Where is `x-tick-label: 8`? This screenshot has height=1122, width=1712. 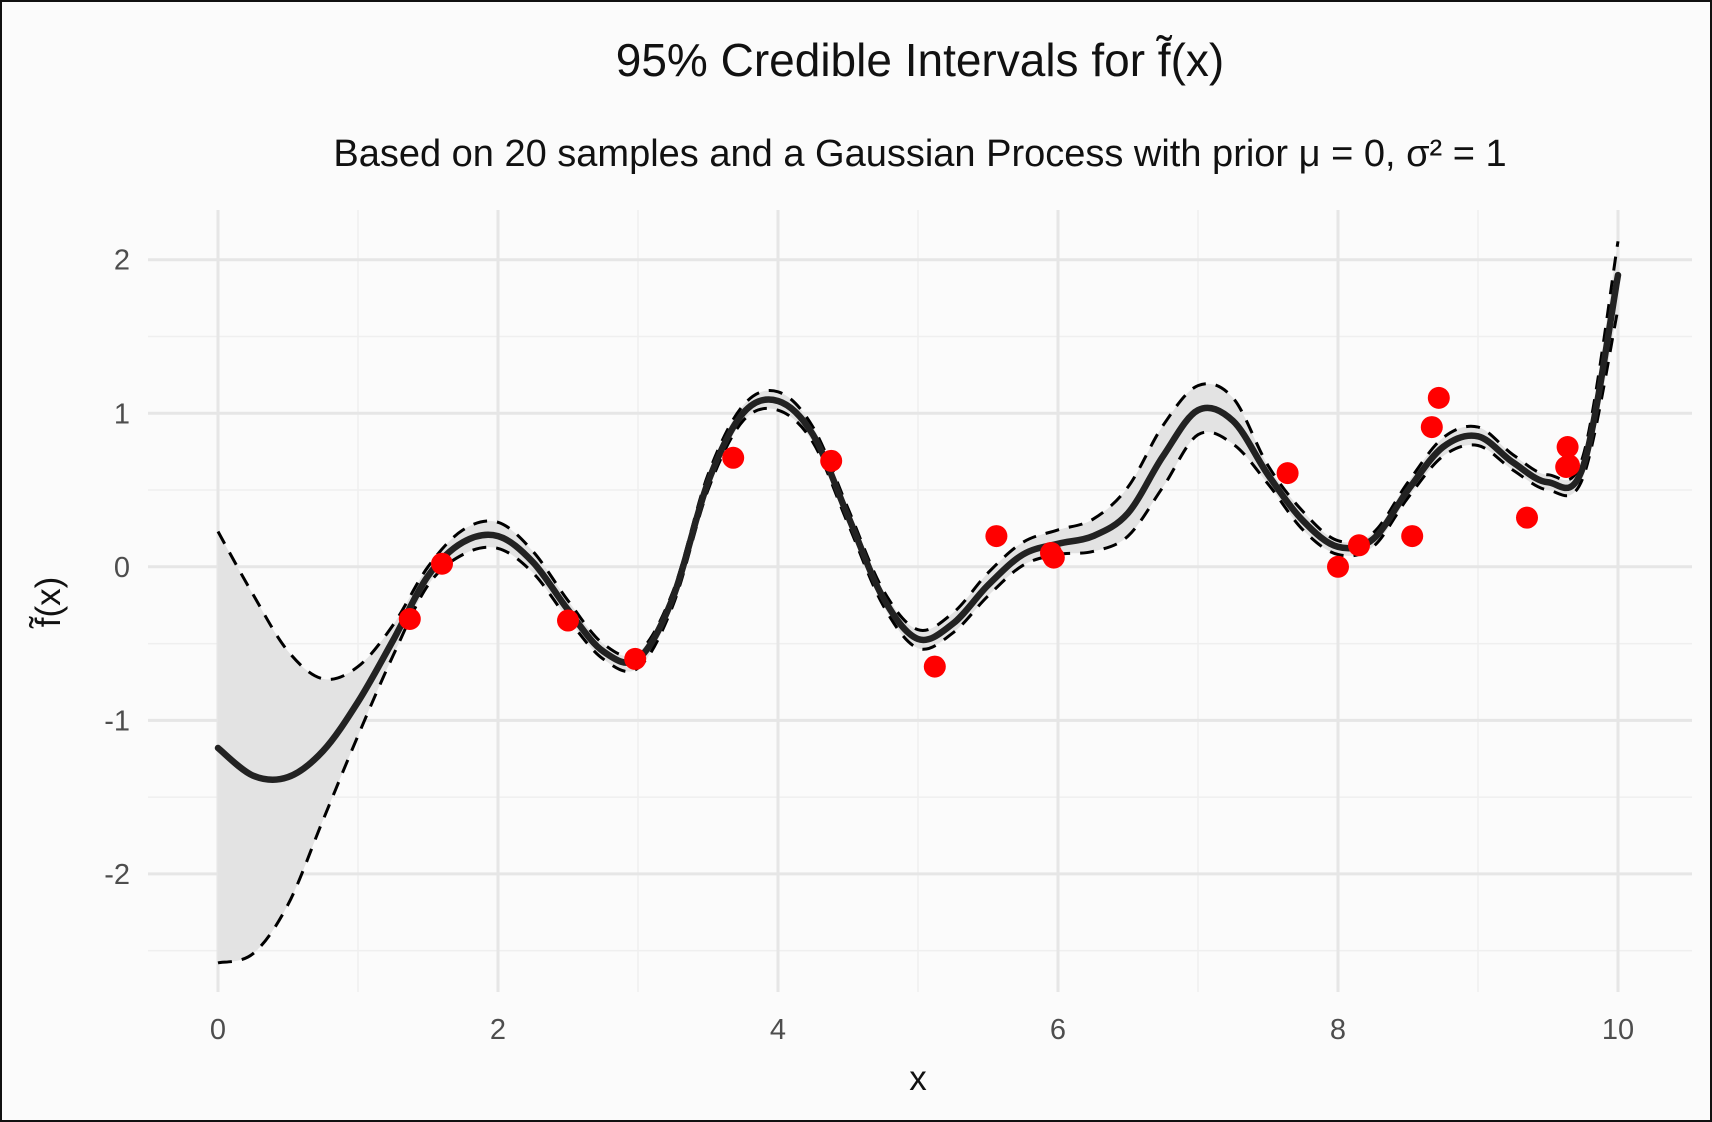
x-tick-label: 8 is located at coordinates (1338, 1030).